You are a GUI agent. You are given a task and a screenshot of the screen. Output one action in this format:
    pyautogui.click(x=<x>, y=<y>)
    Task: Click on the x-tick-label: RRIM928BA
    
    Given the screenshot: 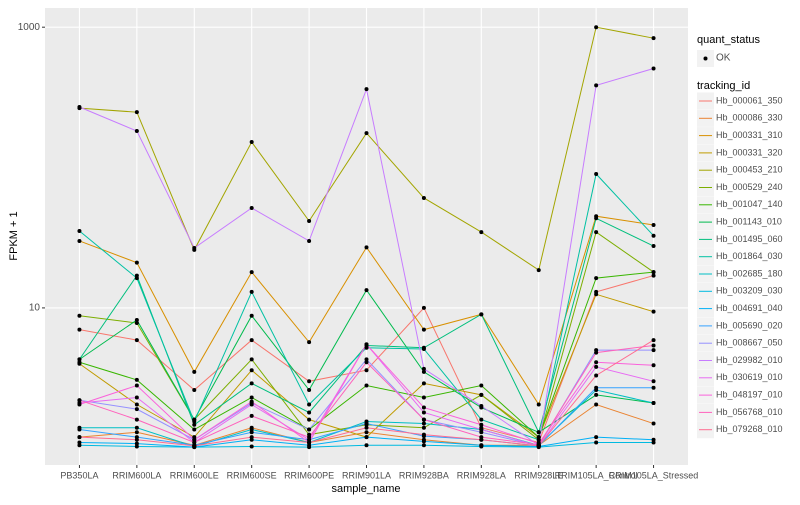 What is the action you would take?
    pyautogui.click(x=424, y=475)
    